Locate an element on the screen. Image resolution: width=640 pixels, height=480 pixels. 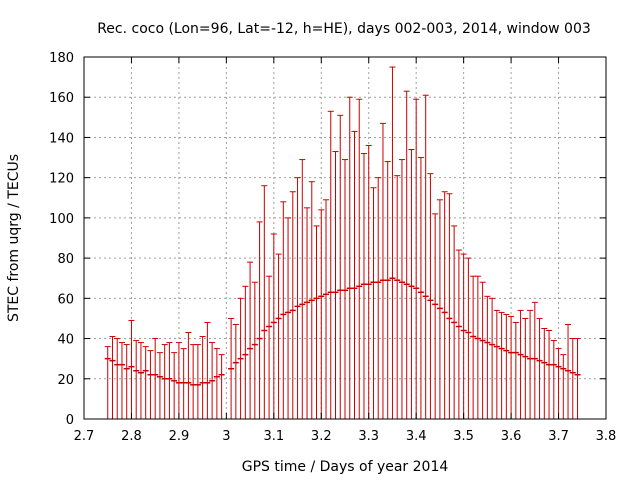
y-tick-label: 20 is located at coordinates (65, 380).